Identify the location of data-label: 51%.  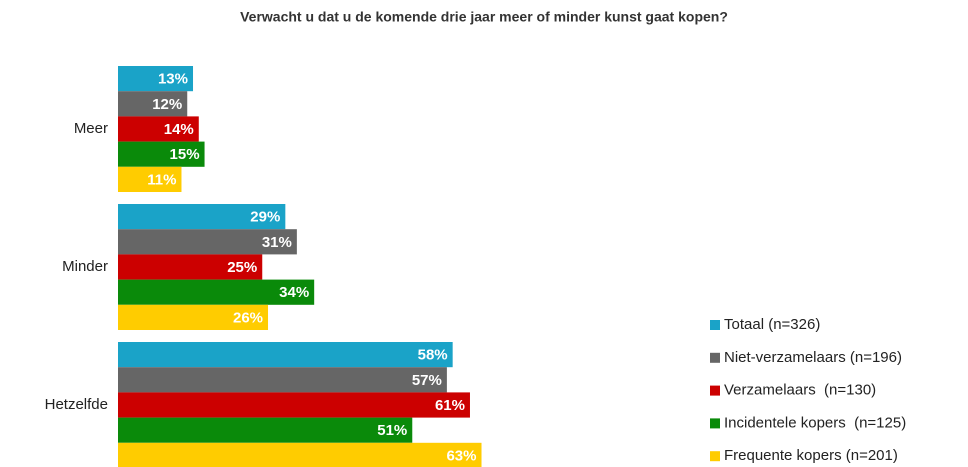
(392, 430).